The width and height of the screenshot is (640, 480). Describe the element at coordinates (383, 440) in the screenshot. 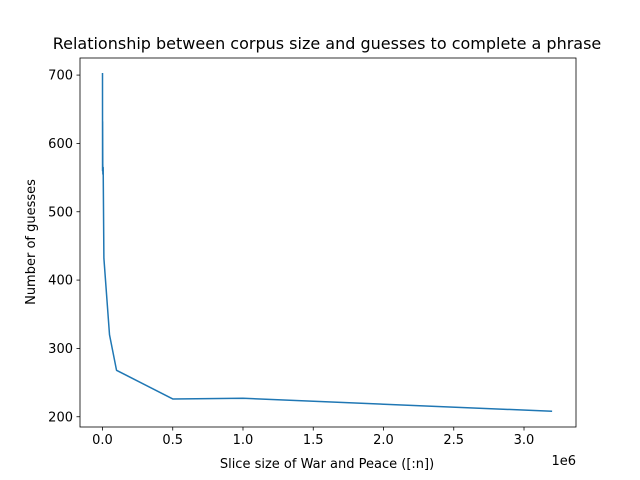

I see `x-tick-label: 2.0` at that location.